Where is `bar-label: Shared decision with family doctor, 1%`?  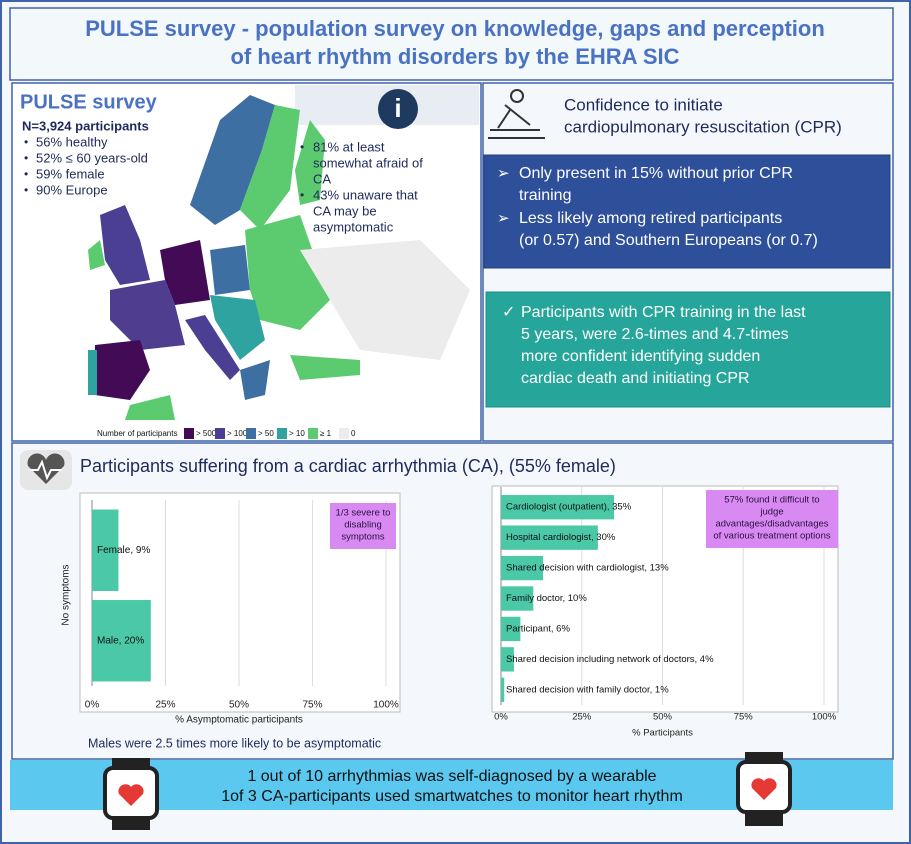 bar-label: Shared decision with family doctor, 1% is located at coordinates (587, 689).